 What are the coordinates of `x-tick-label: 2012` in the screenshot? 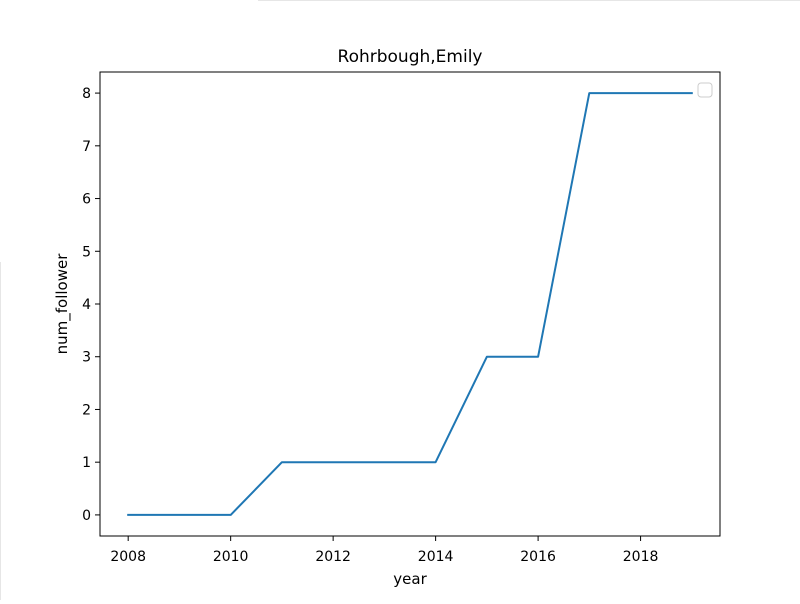 It's located at (333, 557).